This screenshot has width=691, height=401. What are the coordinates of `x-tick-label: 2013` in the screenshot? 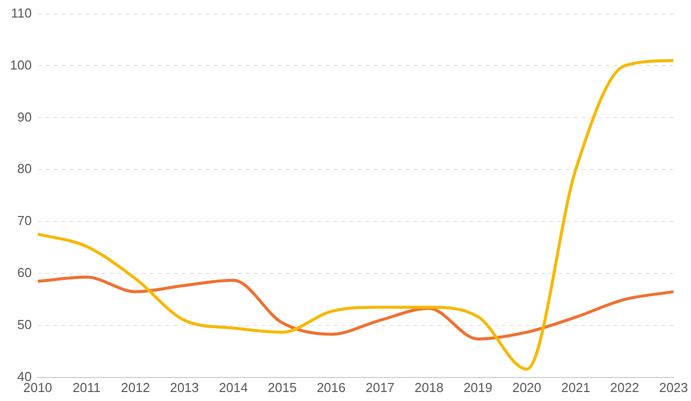 It's located at (184, 387).